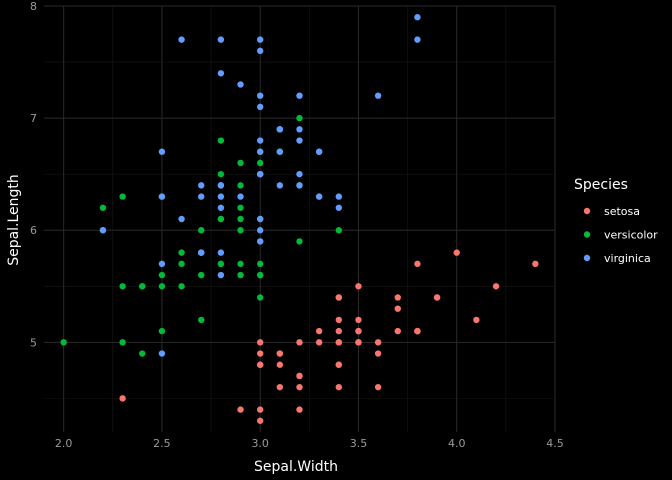 This screenshot has width=672, height=480. What do you see at coordinates (627, 258) in the screenshot?
I see `legend-label-virginica: virginica` at bounding box center [627, 258].